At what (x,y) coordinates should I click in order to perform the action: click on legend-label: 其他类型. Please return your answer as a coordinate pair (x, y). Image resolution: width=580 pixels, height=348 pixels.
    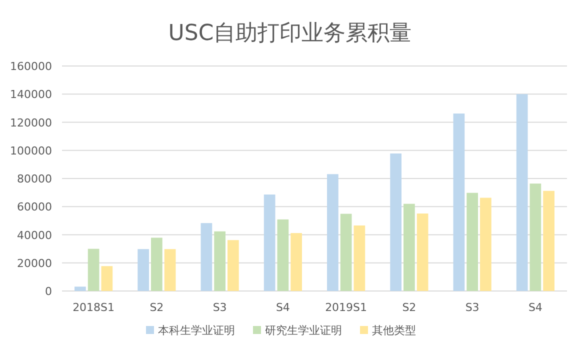
    Looking at the image, I should click on (394, 330).